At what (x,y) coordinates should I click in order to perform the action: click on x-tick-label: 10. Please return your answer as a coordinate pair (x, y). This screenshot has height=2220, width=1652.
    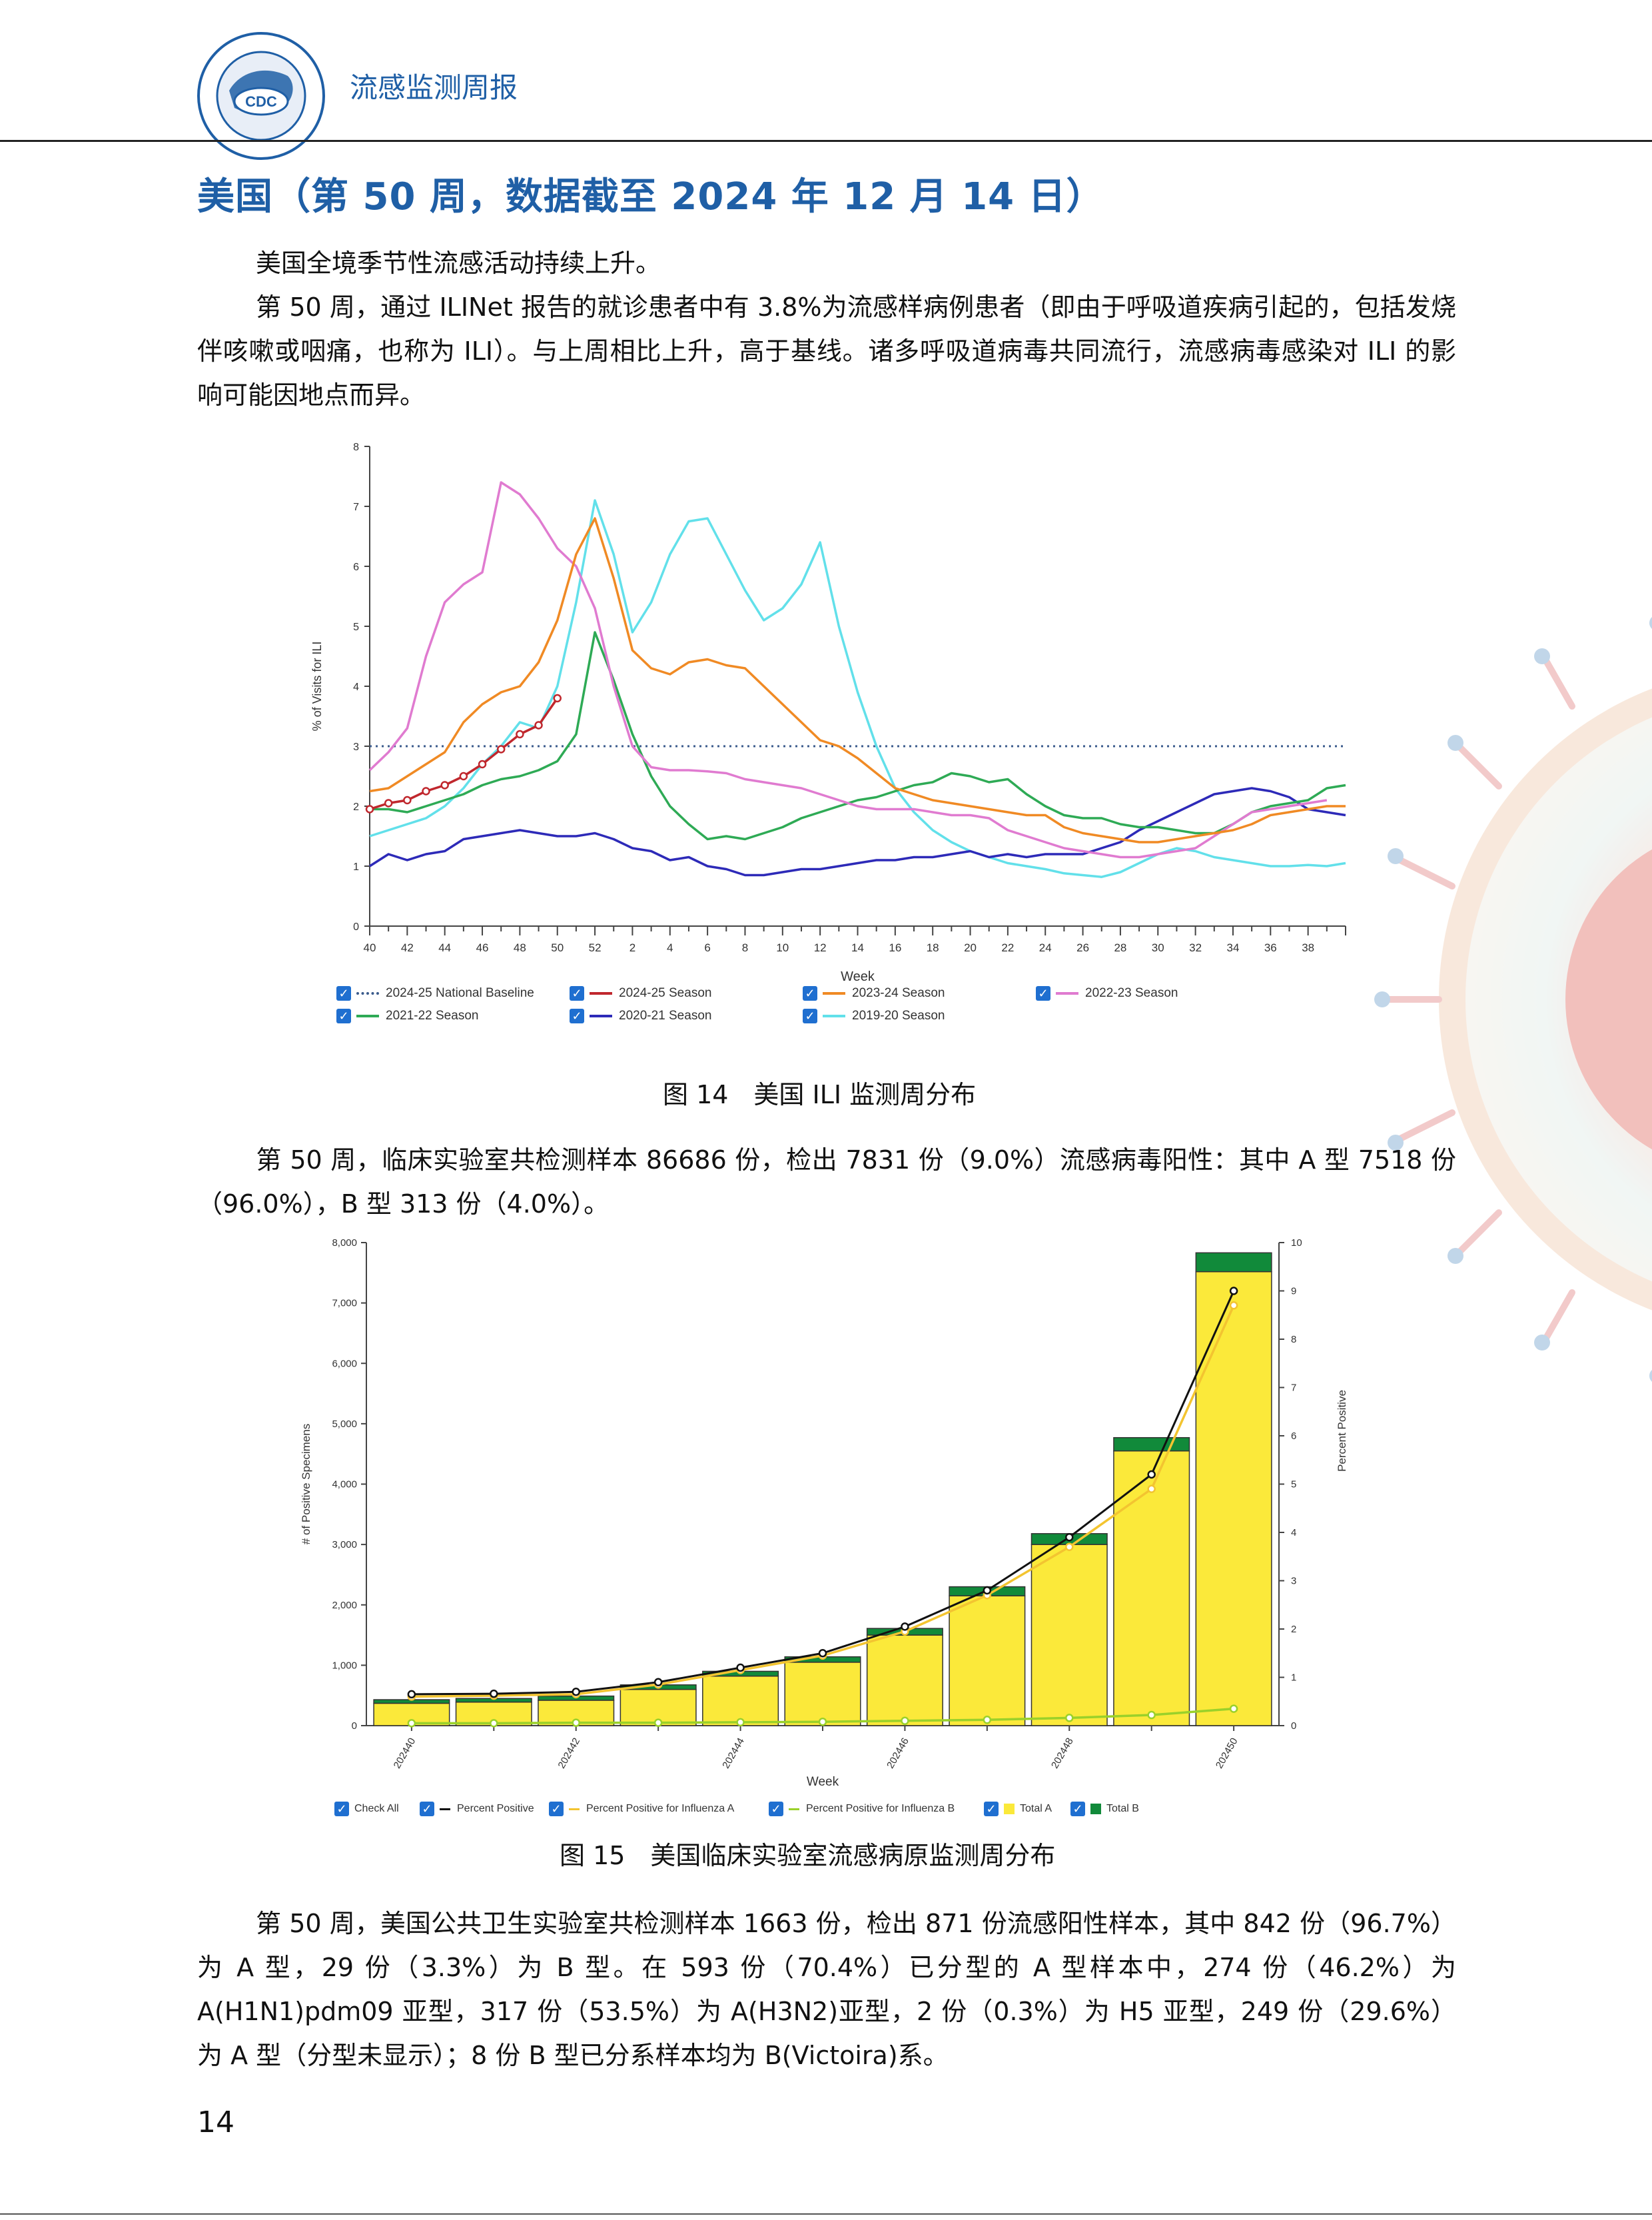
    Looking at the image, I should click on (782, 948).